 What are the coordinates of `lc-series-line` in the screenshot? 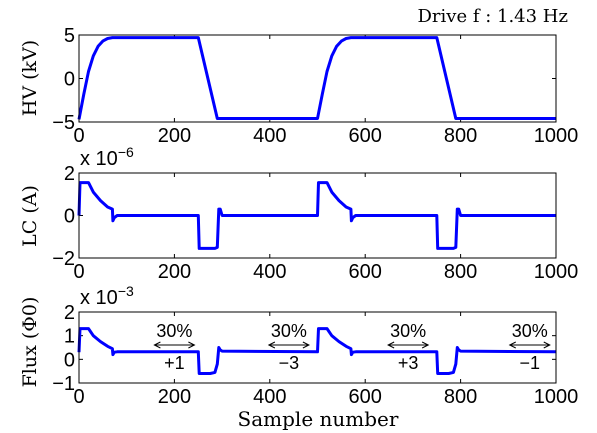 It's located at (316, 215).